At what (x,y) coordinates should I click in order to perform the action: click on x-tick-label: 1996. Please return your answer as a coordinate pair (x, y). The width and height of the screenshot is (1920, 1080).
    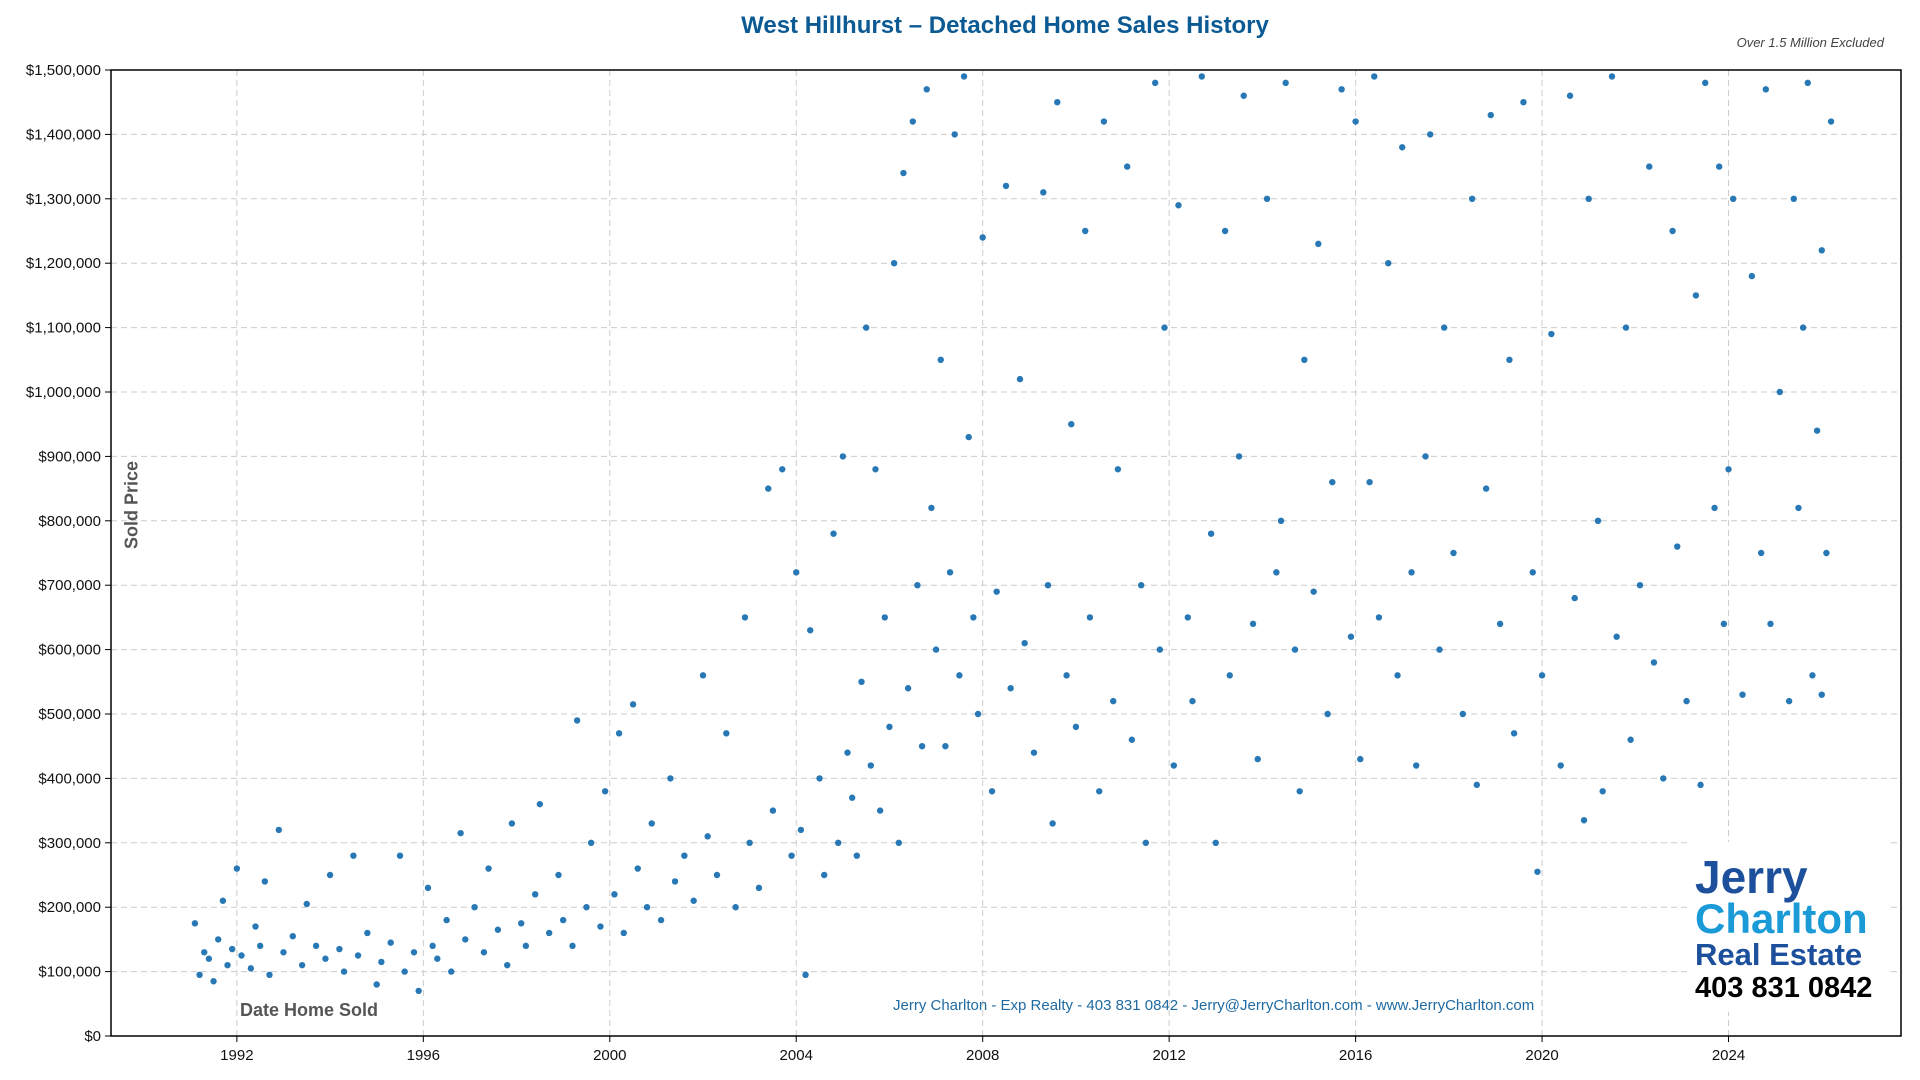
    Looking at the image, I should click on (423, 1055).